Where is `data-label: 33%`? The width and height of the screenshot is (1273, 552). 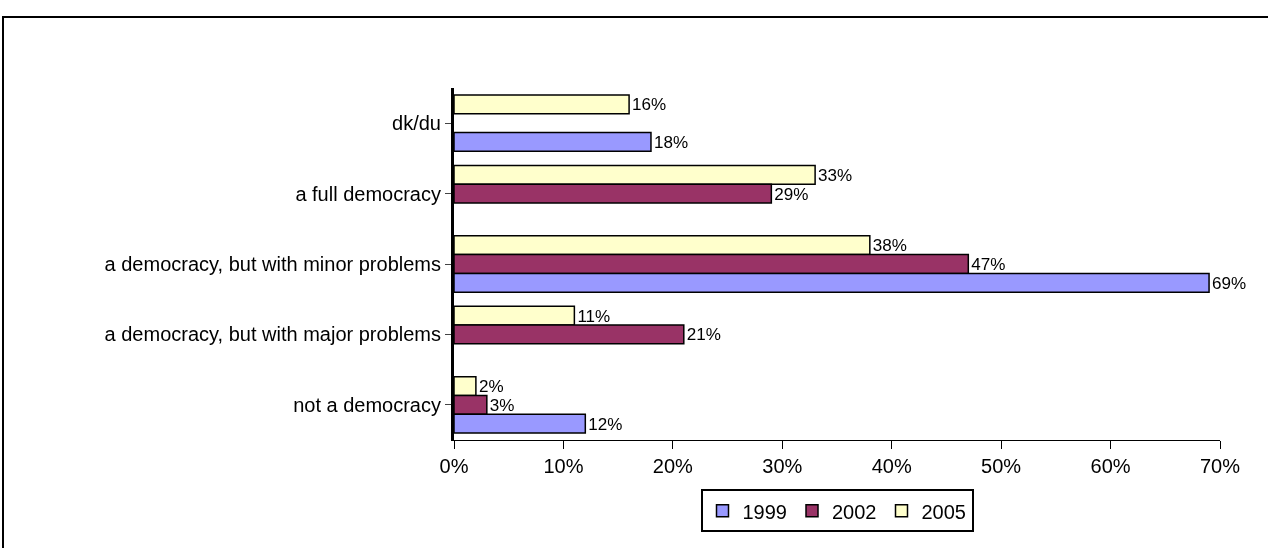
data-label: 33% is located at coordinates (835, 175).